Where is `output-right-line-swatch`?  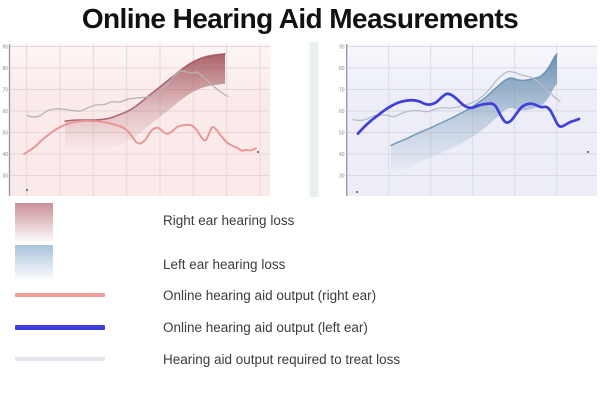 output-right-line-swatch is located at coordinates (60, 295).